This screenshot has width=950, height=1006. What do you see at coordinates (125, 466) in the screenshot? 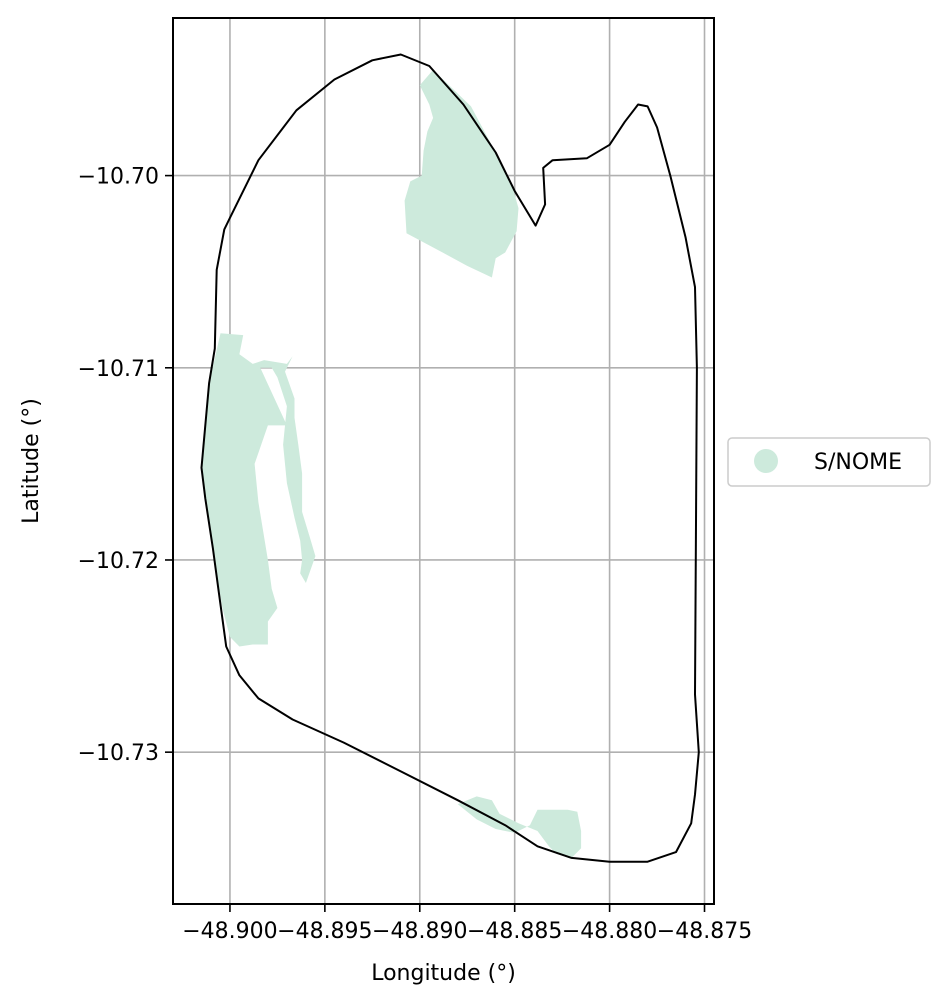
I see `y-axis-ticks: −10.70 −10.71 −10.72 −10.73` at bounding box center [125, 466].